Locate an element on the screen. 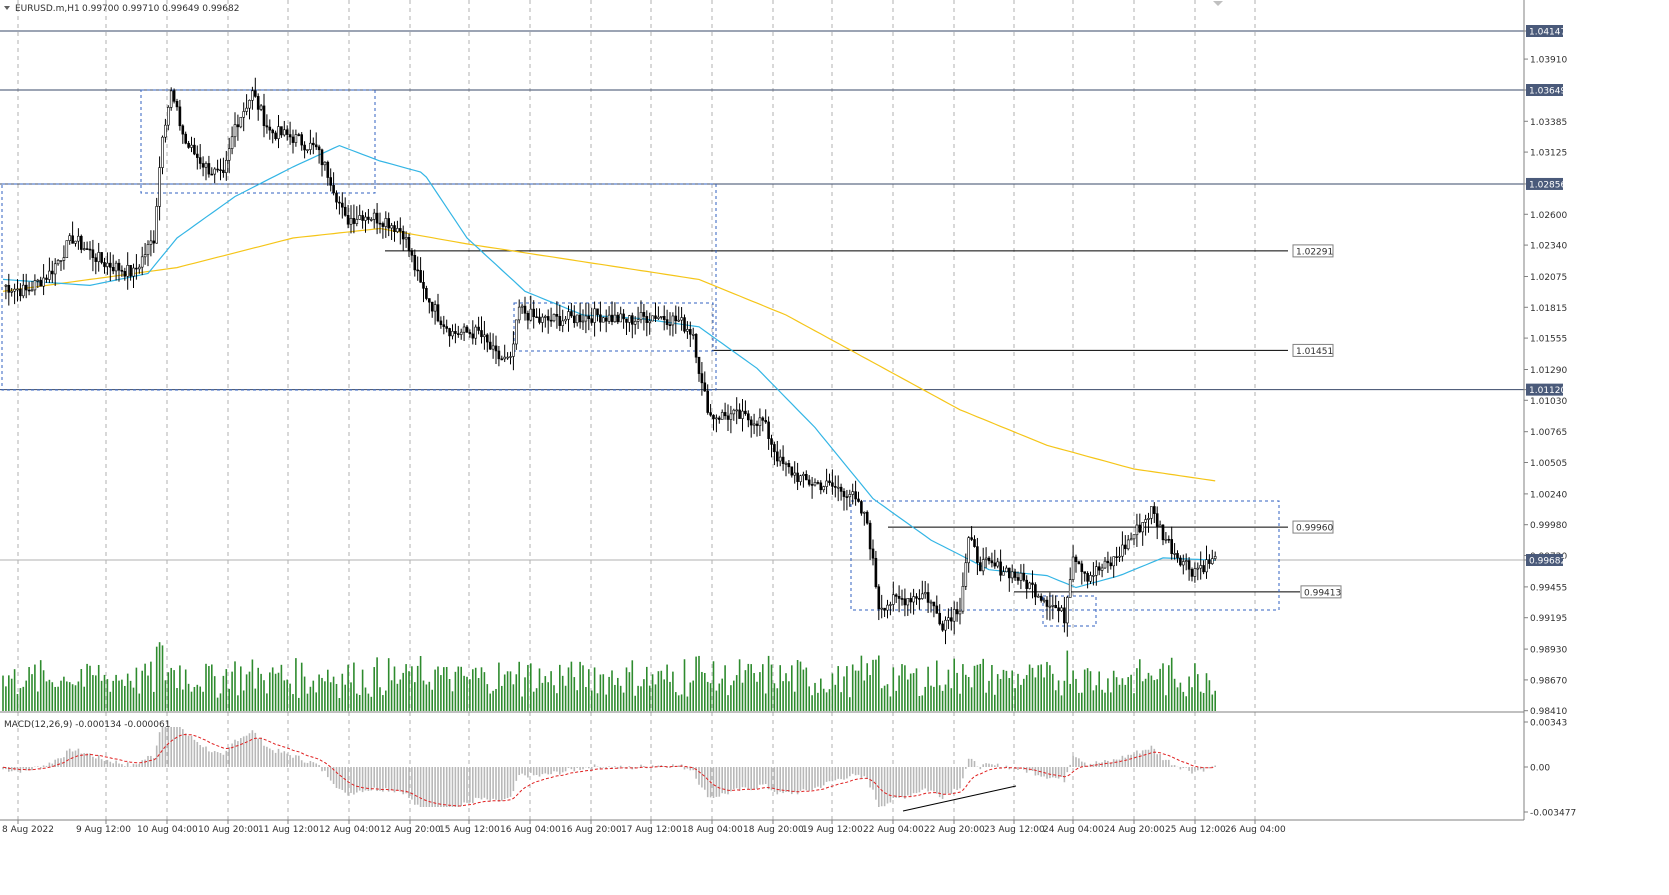 The height and width of the screenshot is (895, 1669). time-tick-label: 16 Aug 04:00 is located at coordinates (530, 830).